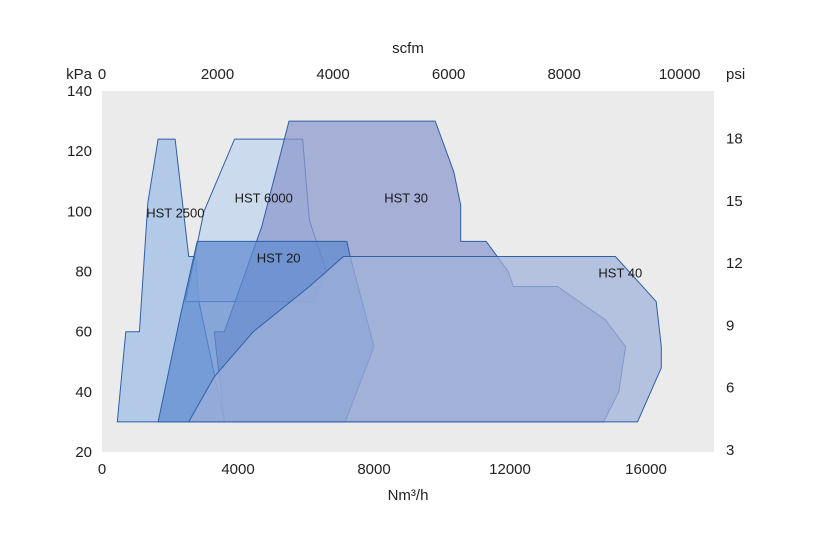 This screenshot has height=546, width=820. What do you see at coordinates (399, 74) in the screenshot?
I see `top-axis-ticks: 0 2000 4000 6000 8000 10000` at bounding box center [399, 74].